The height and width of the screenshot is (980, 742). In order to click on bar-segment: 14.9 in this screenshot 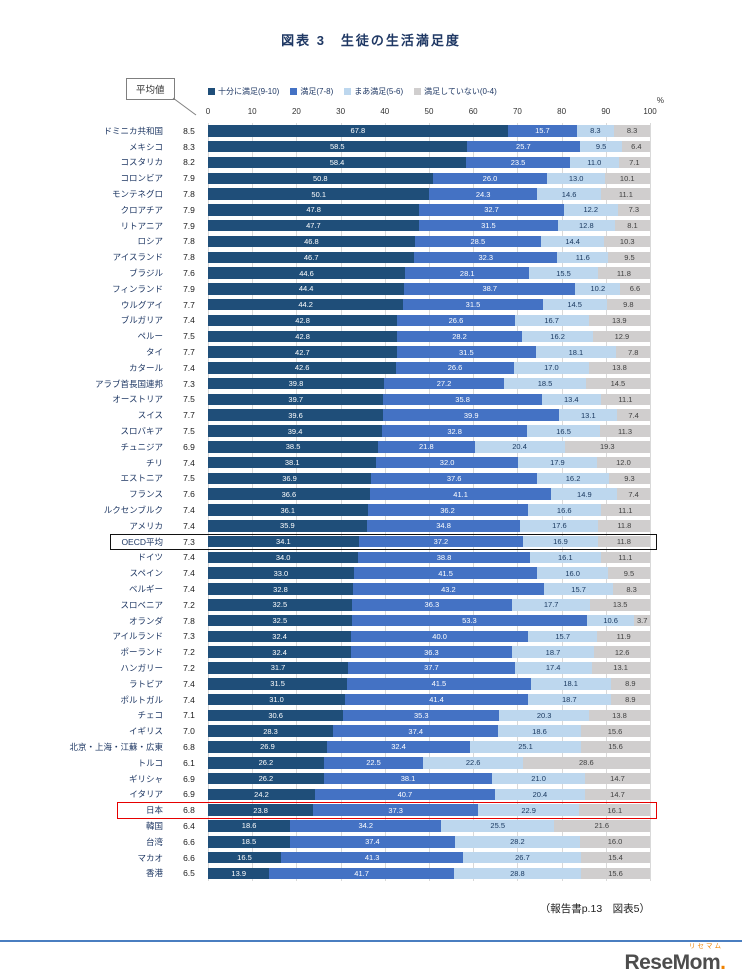, I will do `click(584, 494)`.